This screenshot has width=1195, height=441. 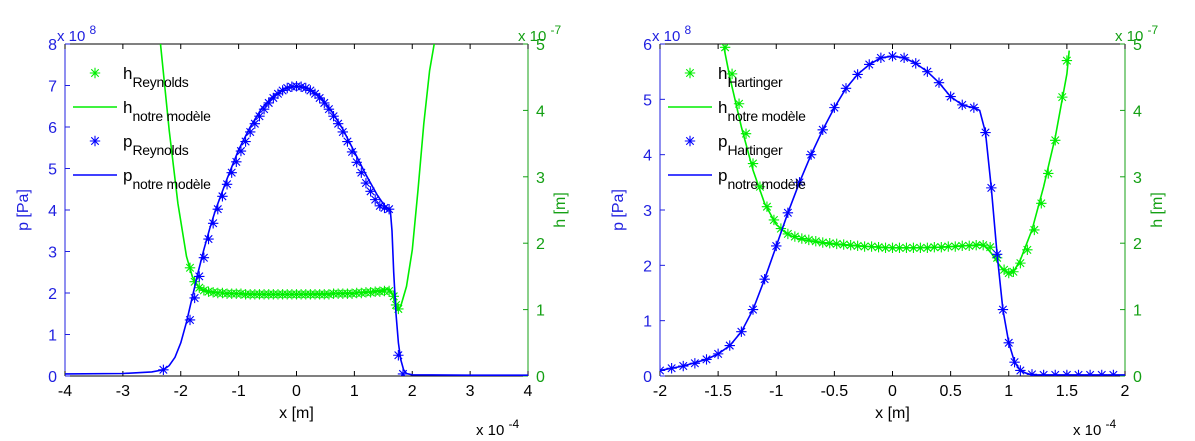 What do you see at coordinates (1157, 210) in the screenshot?
I see `y-right-axis-label: h [m]` at bounding box center [1157, 210].